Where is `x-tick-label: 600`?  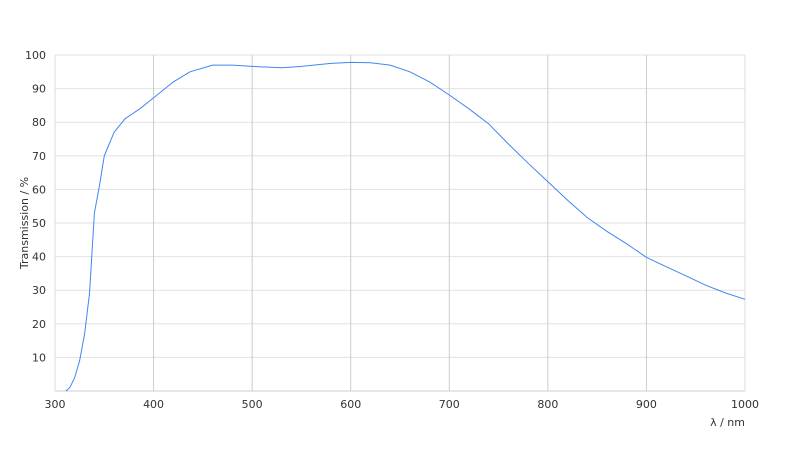 x-tick-label: 600 is located at coordinates (350, 404).